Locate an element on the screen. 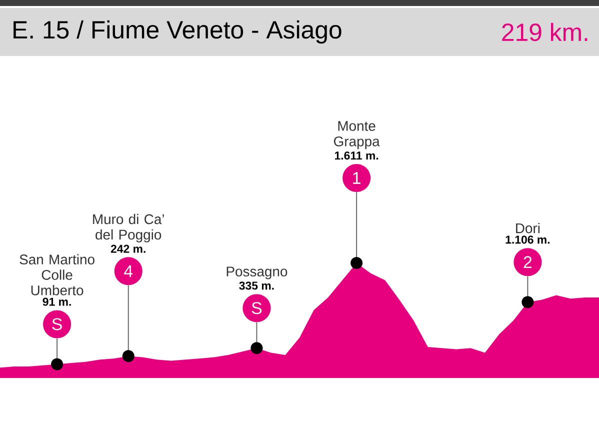  chart-subtitle: 219 km. is located at coordinates (545, 32).